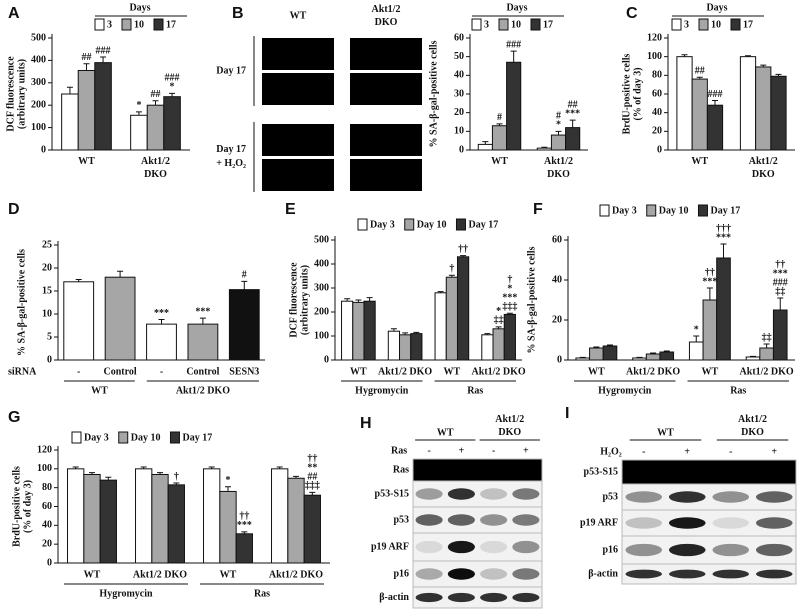 The width and height of the screenshot is (800, 610). What do you see at coordinates (38, 60) in the screenshot?
I see `y-tick-label: 400` at bounding box center [38, 60].